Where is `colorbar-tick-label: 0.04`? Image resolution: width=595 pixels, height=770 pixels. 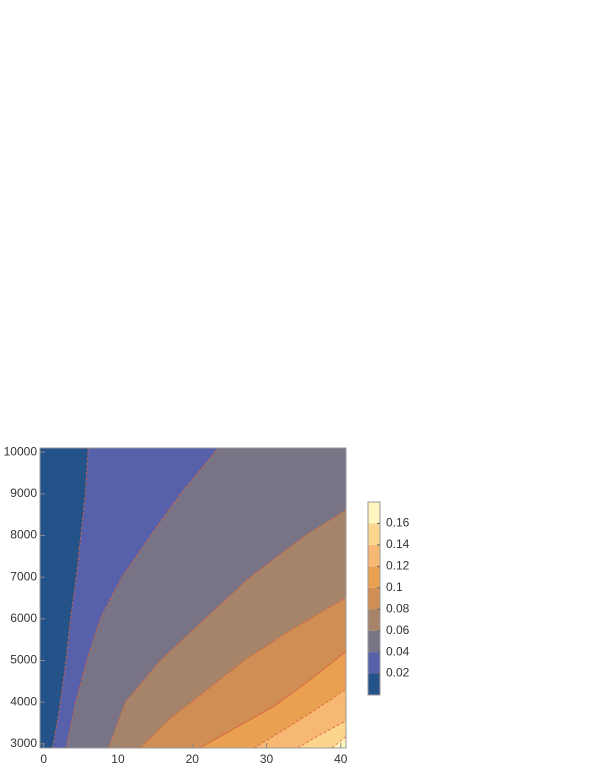
colorbar-tick-label: 0.04 is located at coordinates (398, 651).